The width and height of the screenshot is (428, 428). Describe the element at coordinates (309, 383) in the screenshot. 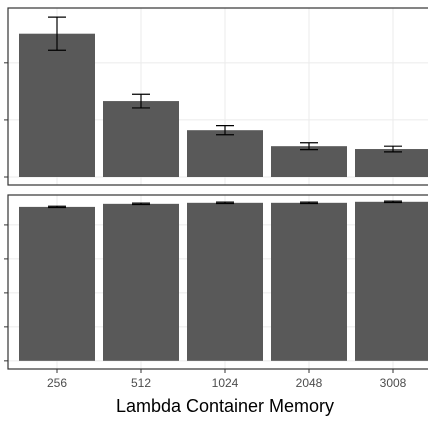

I see `x-tick-label: 2048` at that location.